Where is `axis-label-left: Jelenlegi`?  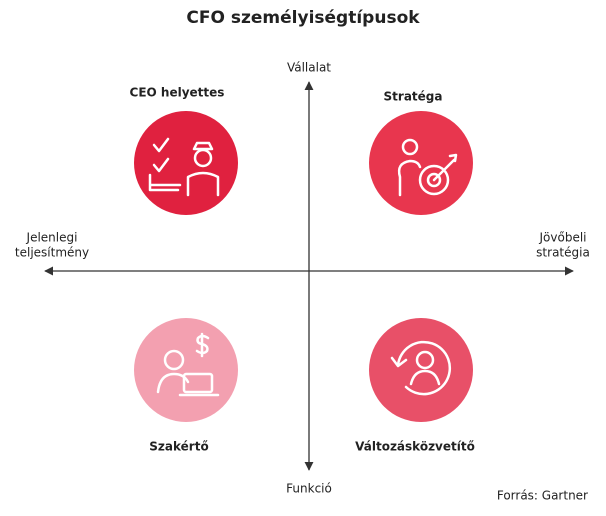 axis-label-left: Jelenlegi is located at coordinates (52, 238).